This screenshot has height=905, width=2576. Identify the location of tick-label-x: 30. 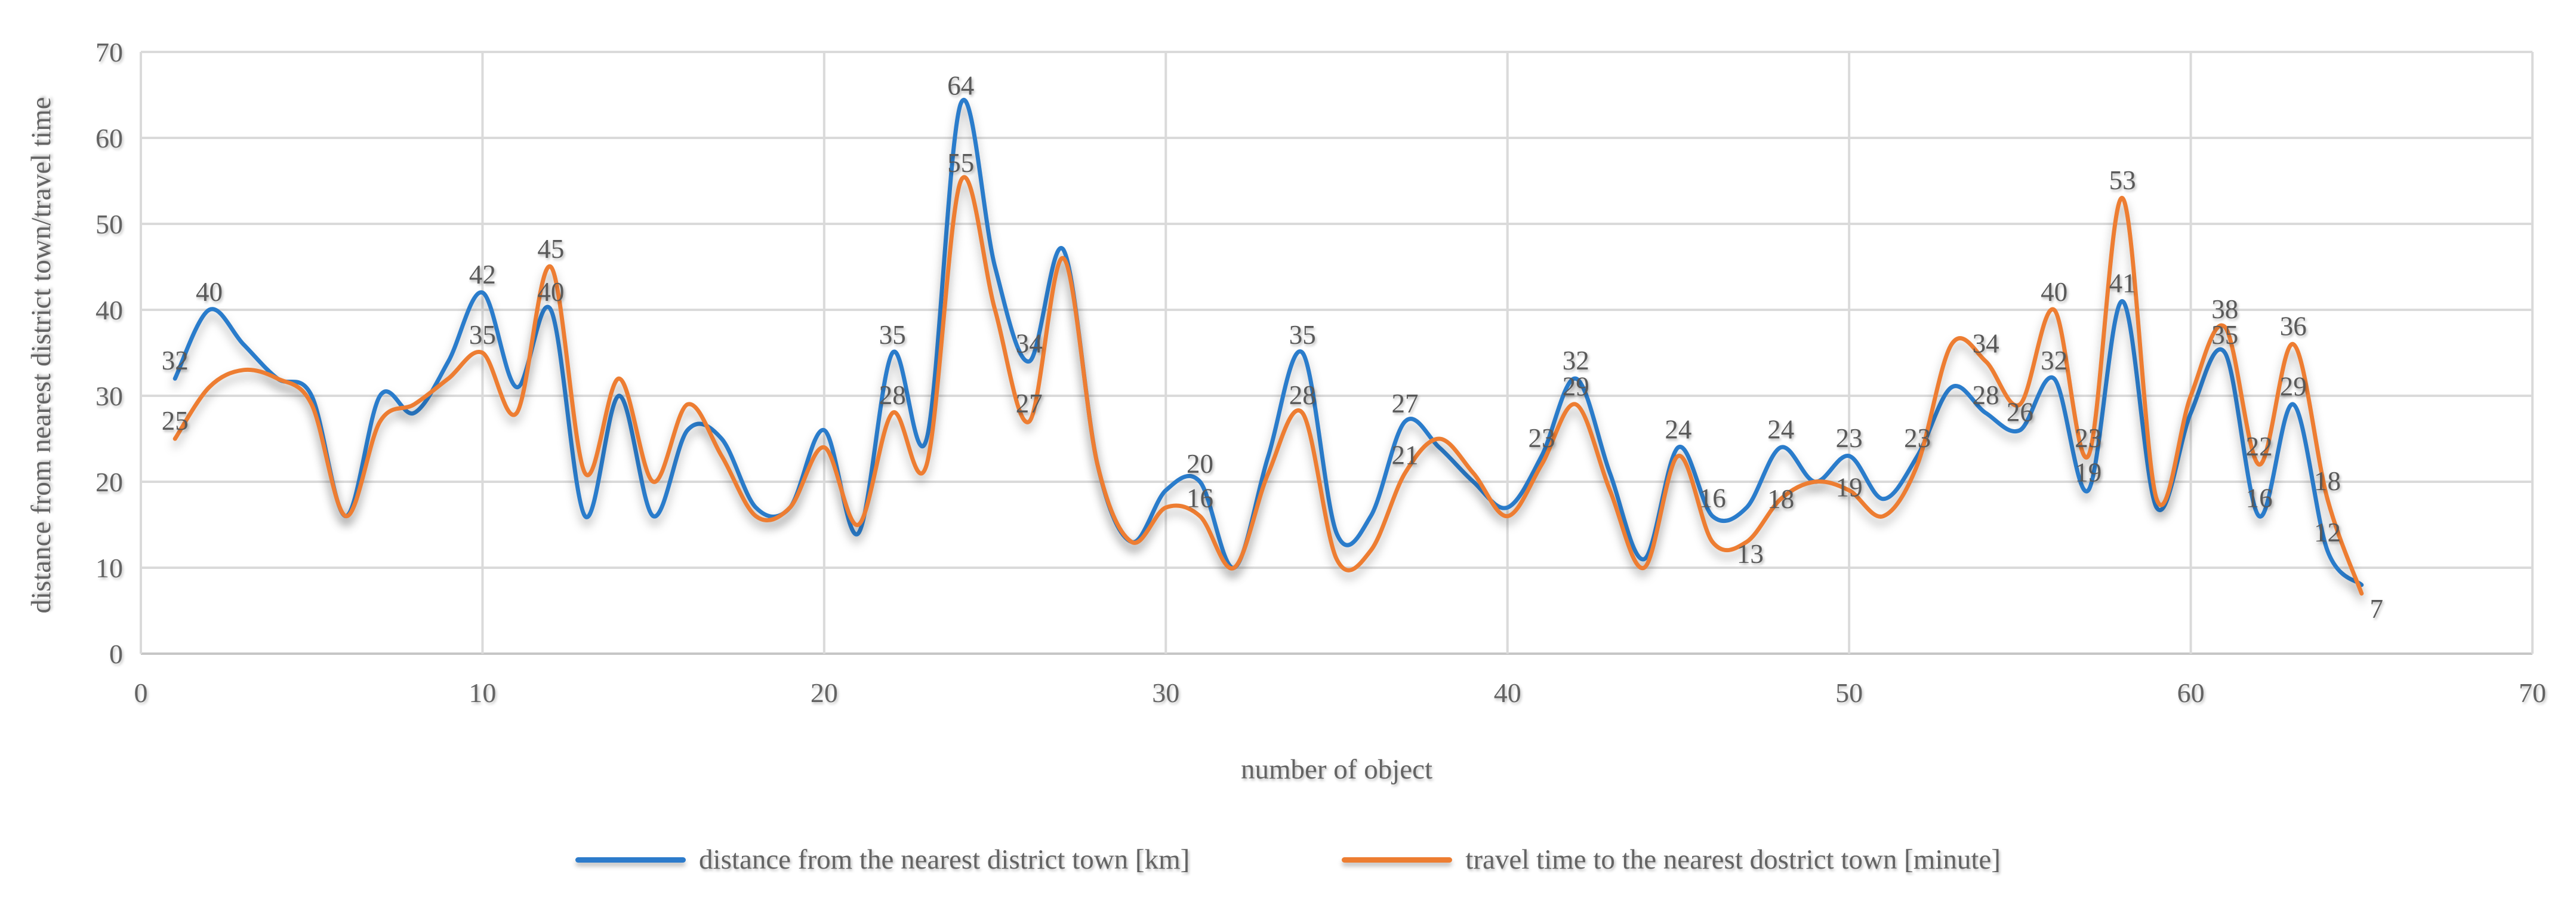
(1165, 693).